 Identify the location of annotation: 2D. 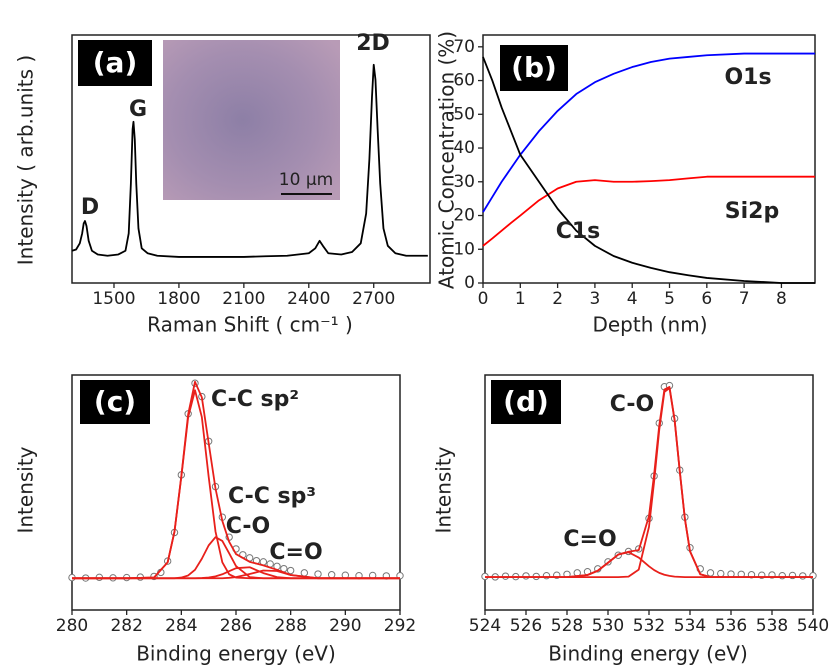
(373, 43).